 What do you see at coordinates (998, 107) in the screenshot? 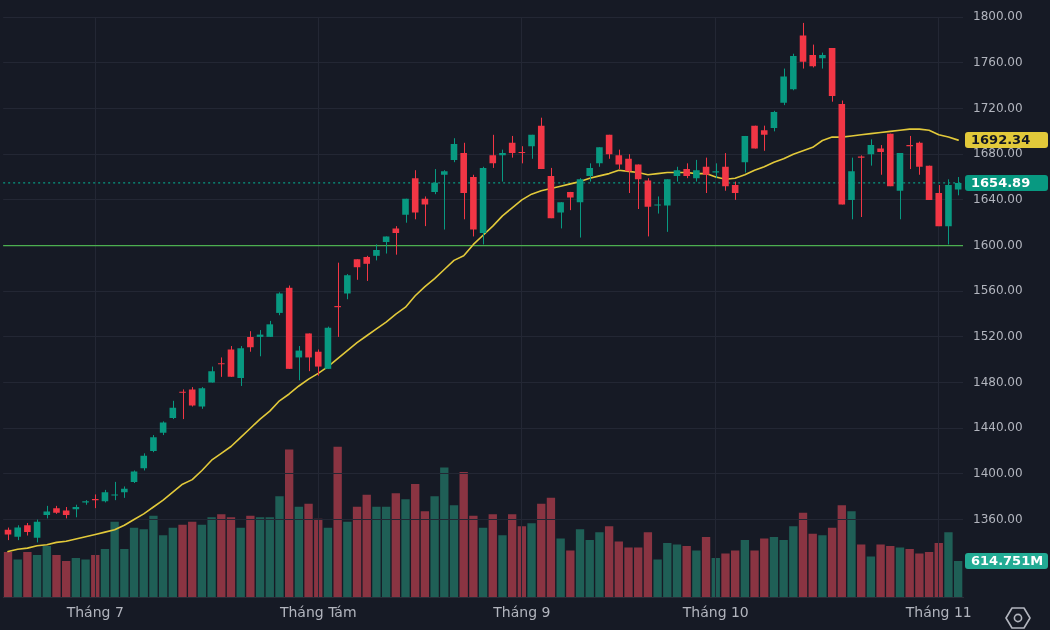
I see `y-tick-label: 1720.00` at bounding box center [998, 107].